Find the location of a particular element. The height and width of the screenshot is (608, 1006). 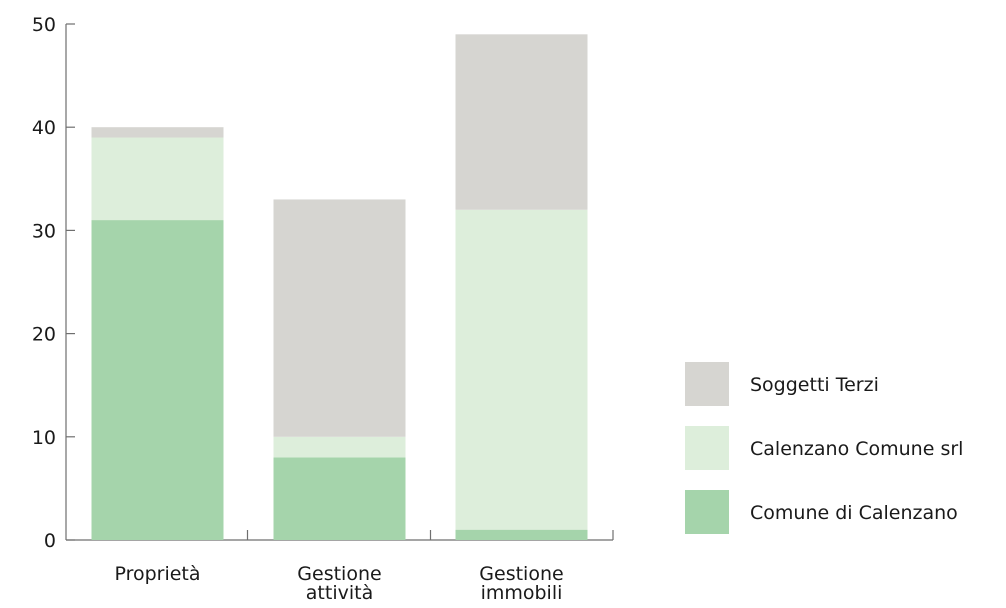

y-tick-label: 40 is located at coordinates (44, 128).